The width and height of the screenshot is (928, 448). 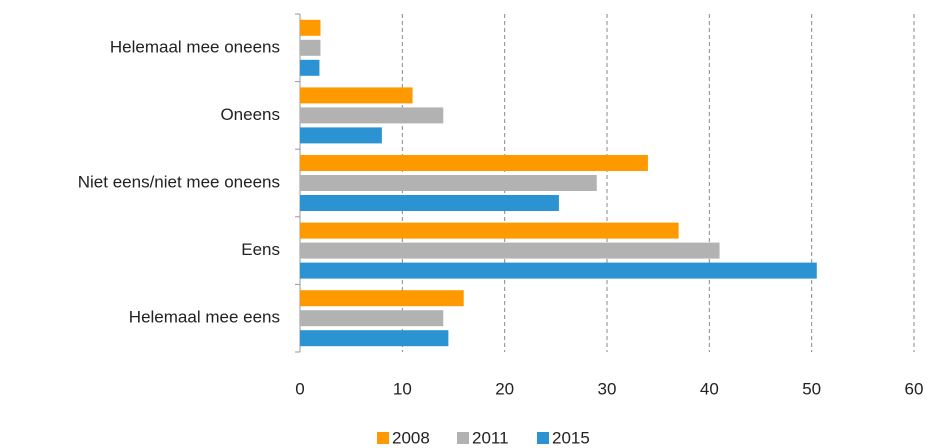 What do you see at coordinates (811, 388) in the screenshot?
I see `x-tick-label: 50` at bounding box center [811, 388].